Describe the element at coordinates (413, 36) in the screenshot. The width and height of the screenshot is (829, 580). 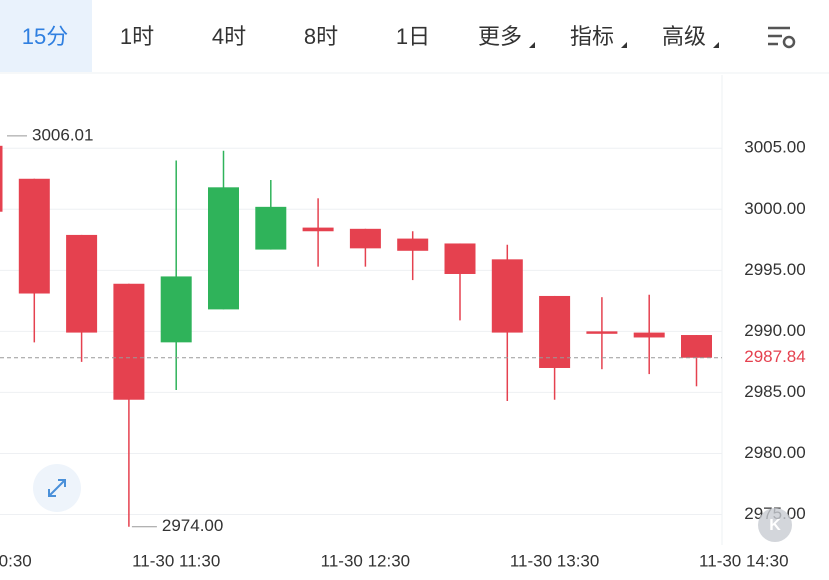
I see `tab: 1日` at that location.